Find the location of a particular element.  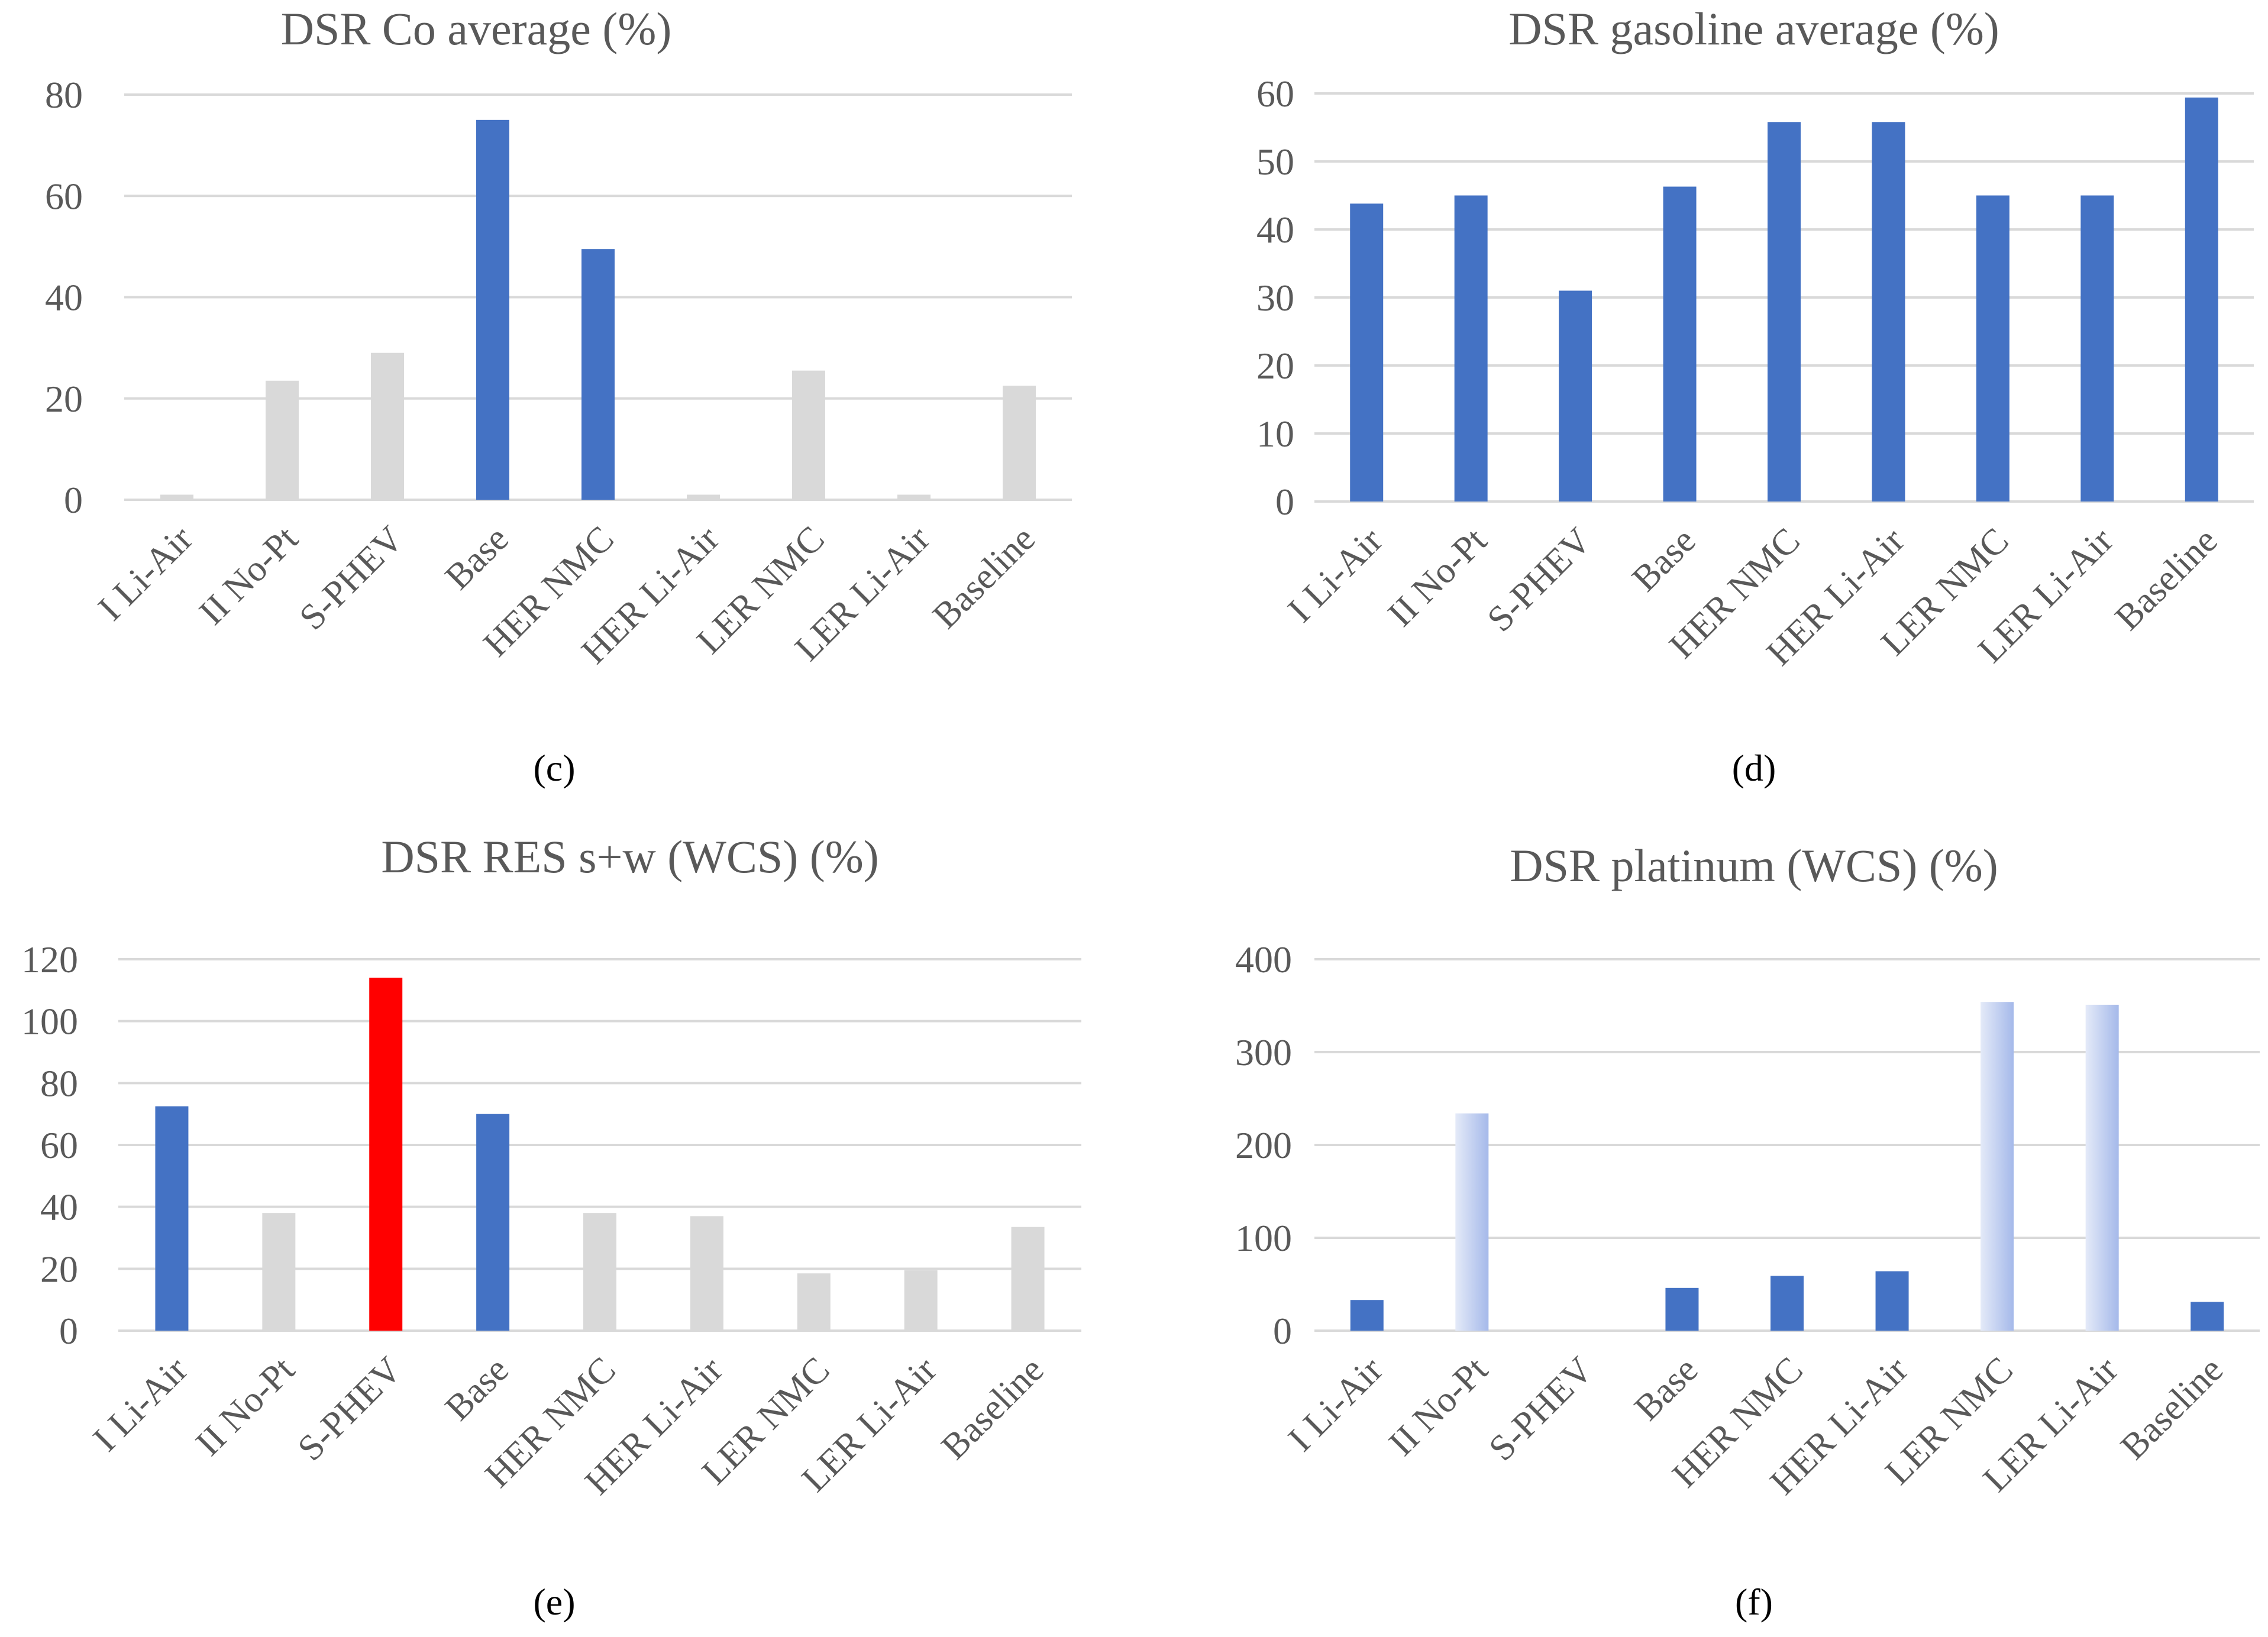

panel-label: (d) is located at coordinates (1754, 768).